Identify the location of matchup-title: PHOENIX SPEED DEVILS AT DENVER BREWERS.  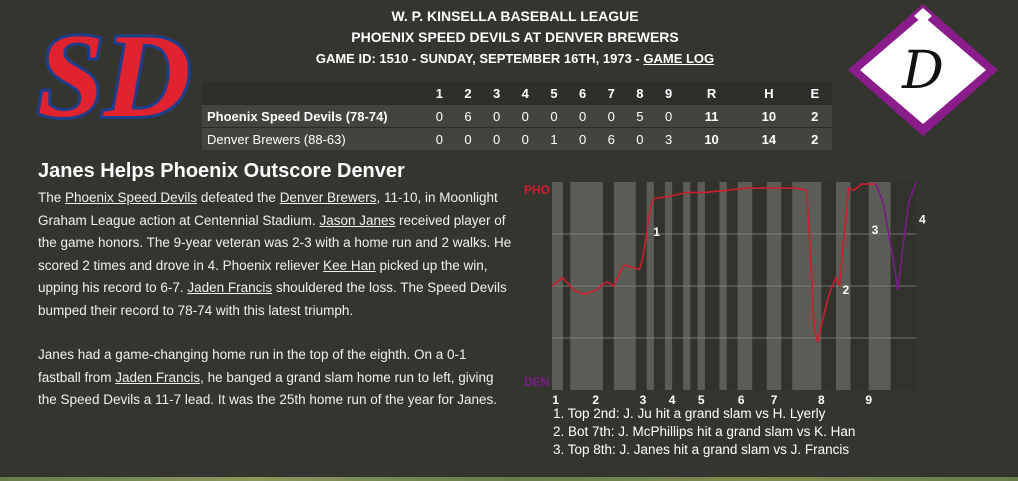
(515, 37).